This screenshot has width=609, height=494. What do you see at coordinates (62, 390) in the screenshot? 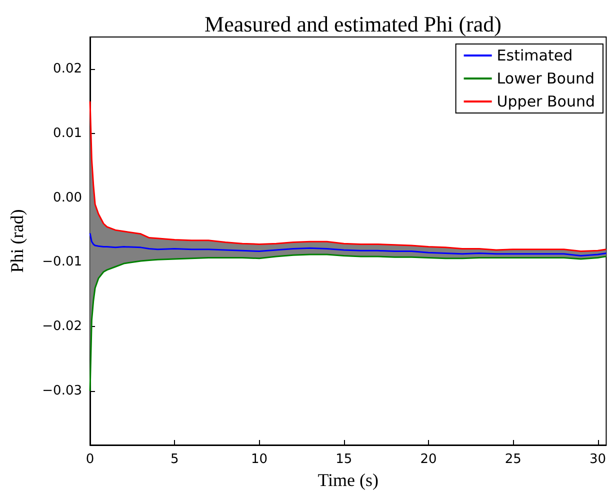
I see `y-tick-label: −0.03` at bounding box center [62, 390].